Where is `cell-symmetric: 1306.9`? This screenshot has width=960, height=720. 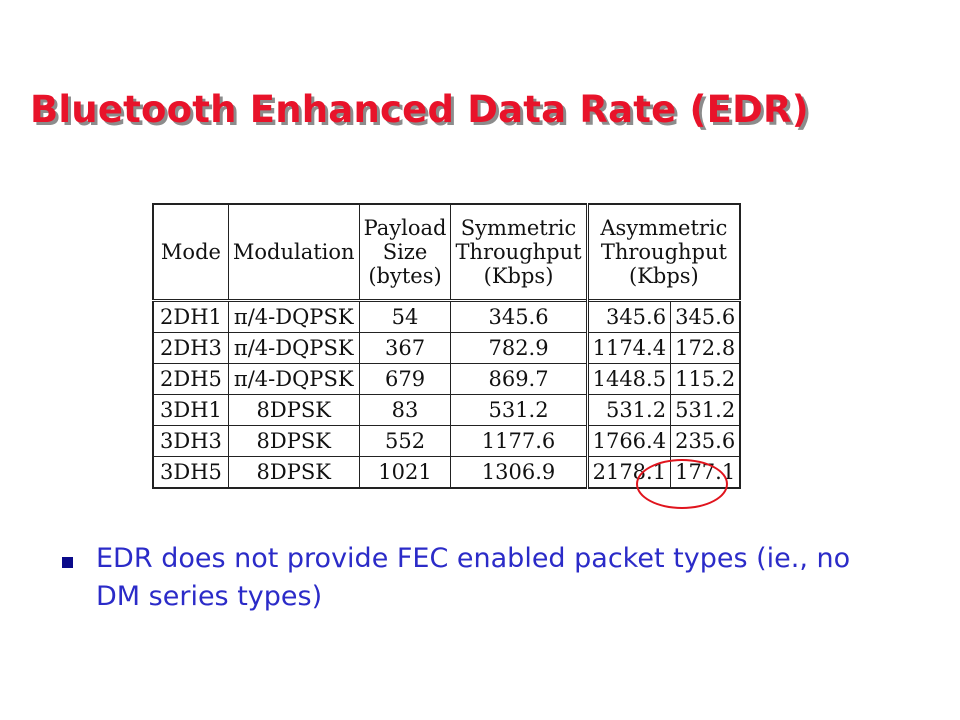
cell-symmetric: 1306.9 is located at coordinates (519, 472).